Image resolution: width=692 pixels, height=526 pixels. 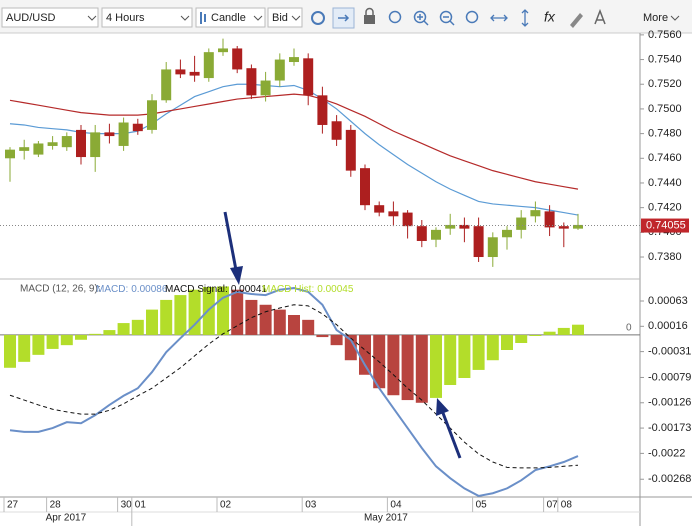 What do you see at coordinates (230, 17) in the screenshot?
I see `chart-type-select` at bounding box center [230, 17].